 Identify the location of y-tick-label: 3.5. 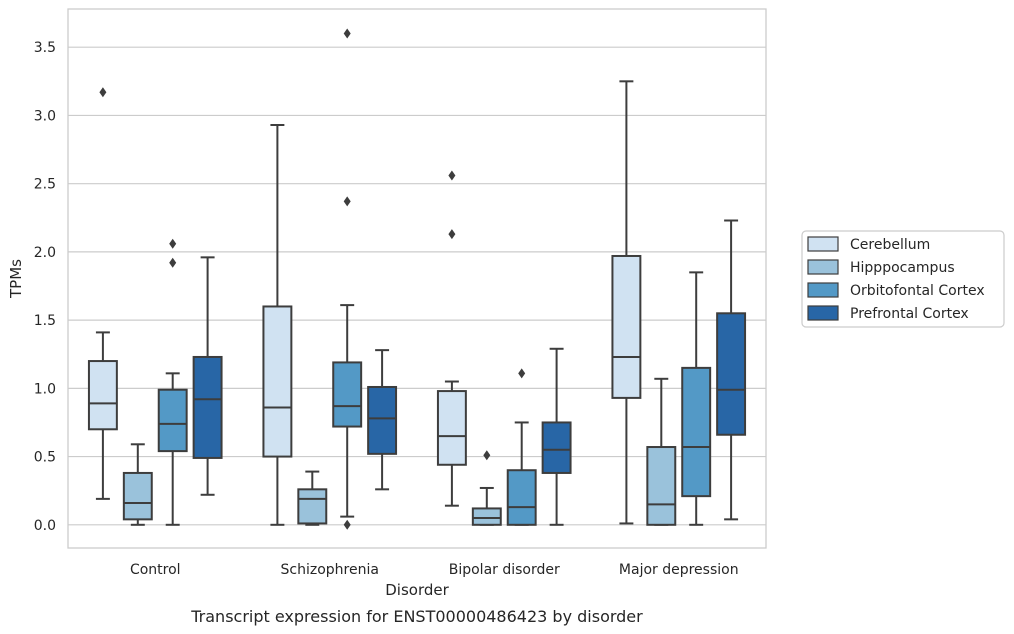
(45, 48).